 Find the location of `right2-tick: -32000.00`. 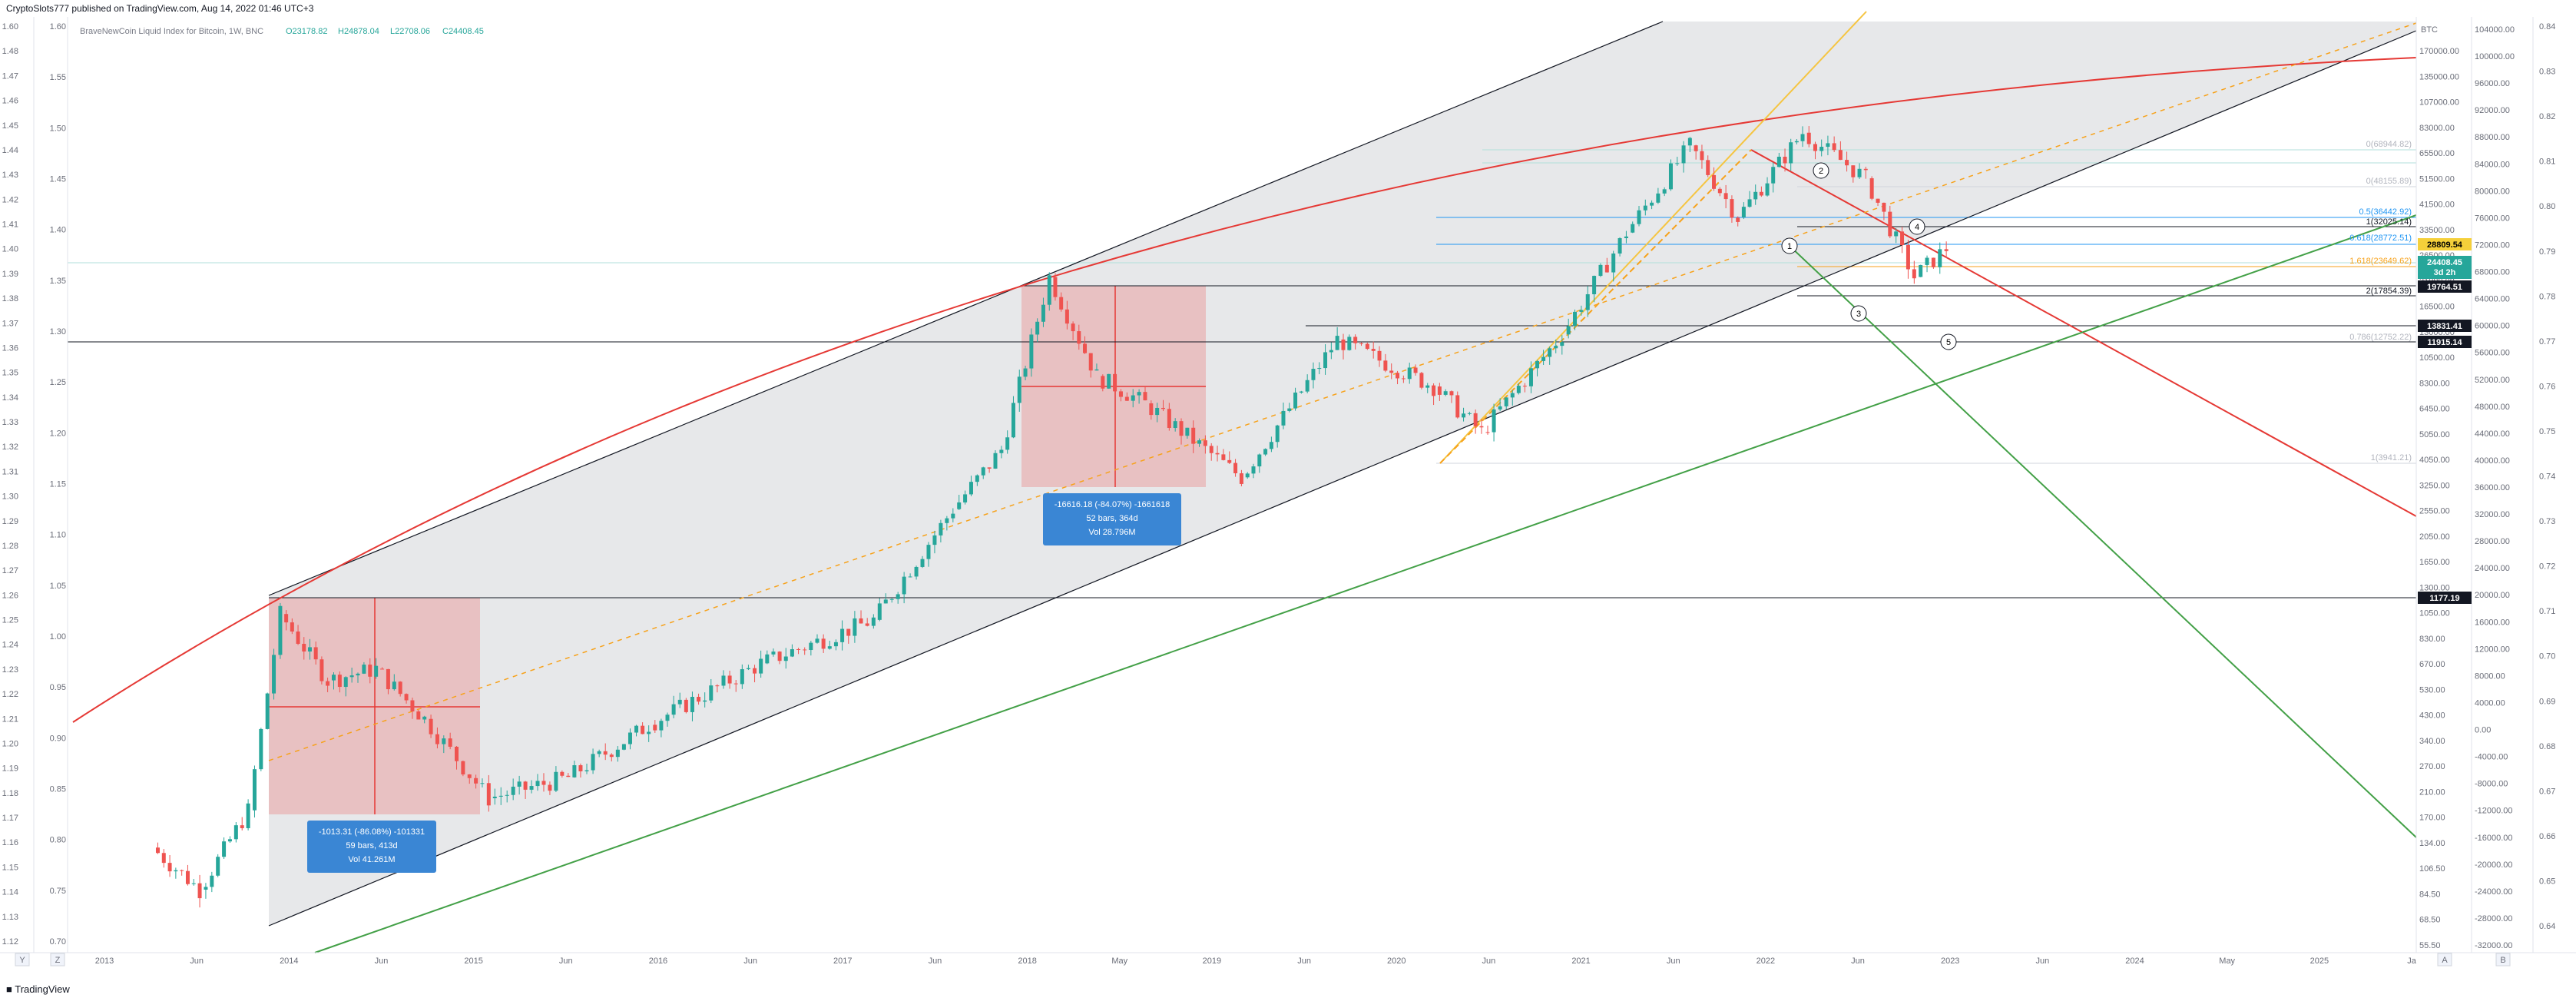

right2-tick: -32000.00 is located at coordinates (2494, 945).